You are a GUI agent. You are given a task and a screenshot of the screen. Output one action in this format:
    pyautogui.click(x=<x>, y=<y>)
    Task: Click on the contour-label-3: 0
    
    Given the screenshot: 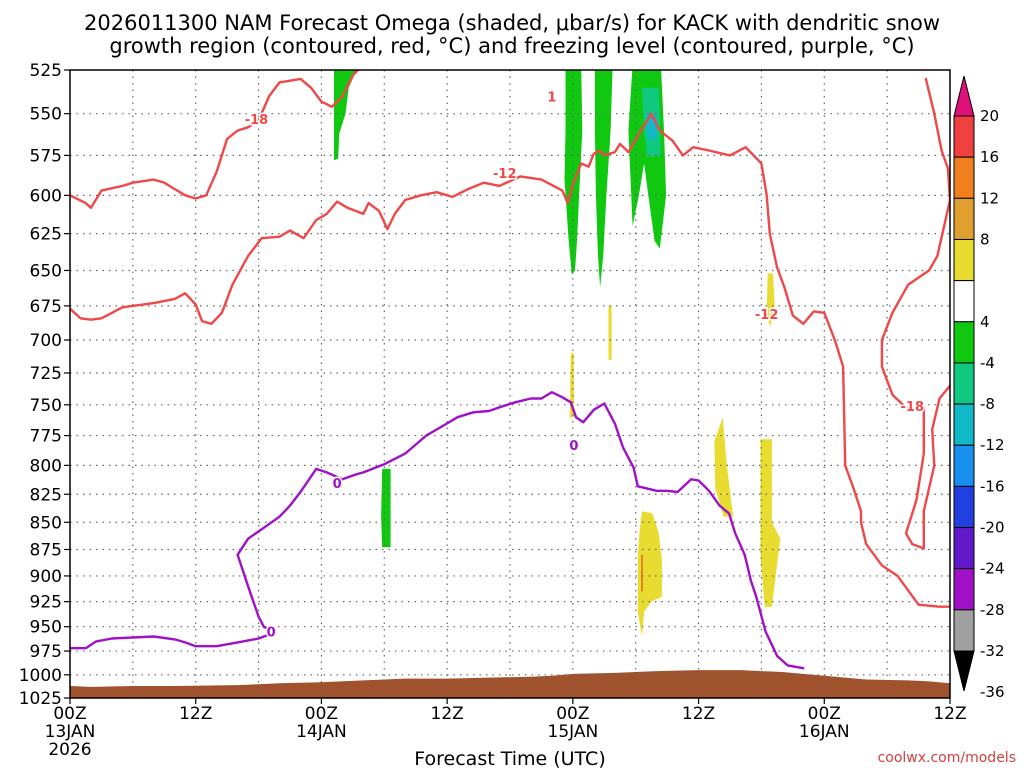 What is the action you would take?
    pyautogui.click(x=337, y=484)
    